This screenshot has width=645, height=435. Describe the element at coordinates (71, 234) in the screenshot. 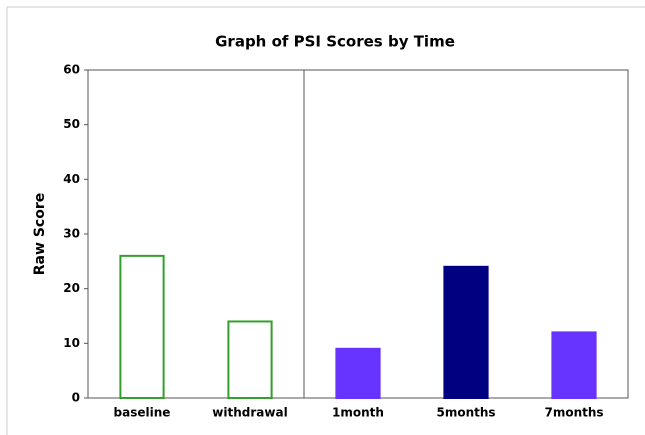

I see `y-tick-label: 30` at that location.